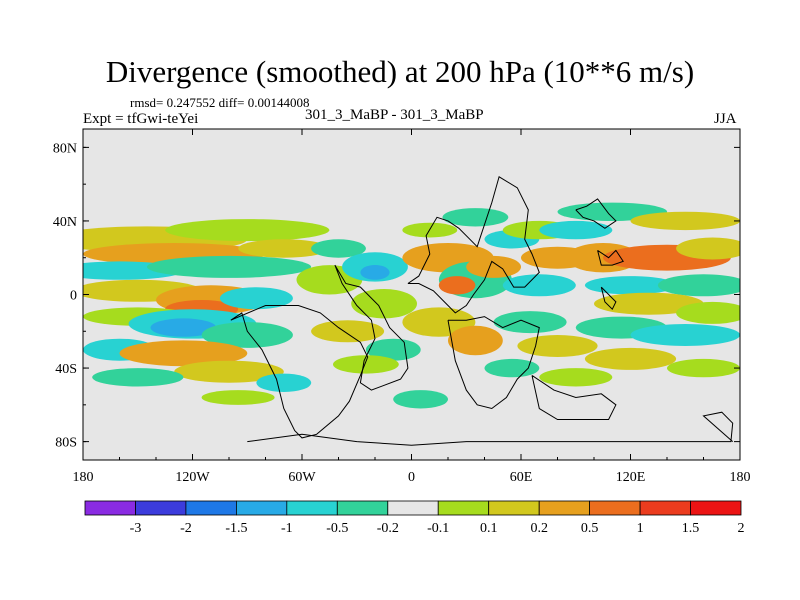  Describe the element at coordinates (741, 528) in the screenshot. I see `colorbar-label-12: 2` at that location.